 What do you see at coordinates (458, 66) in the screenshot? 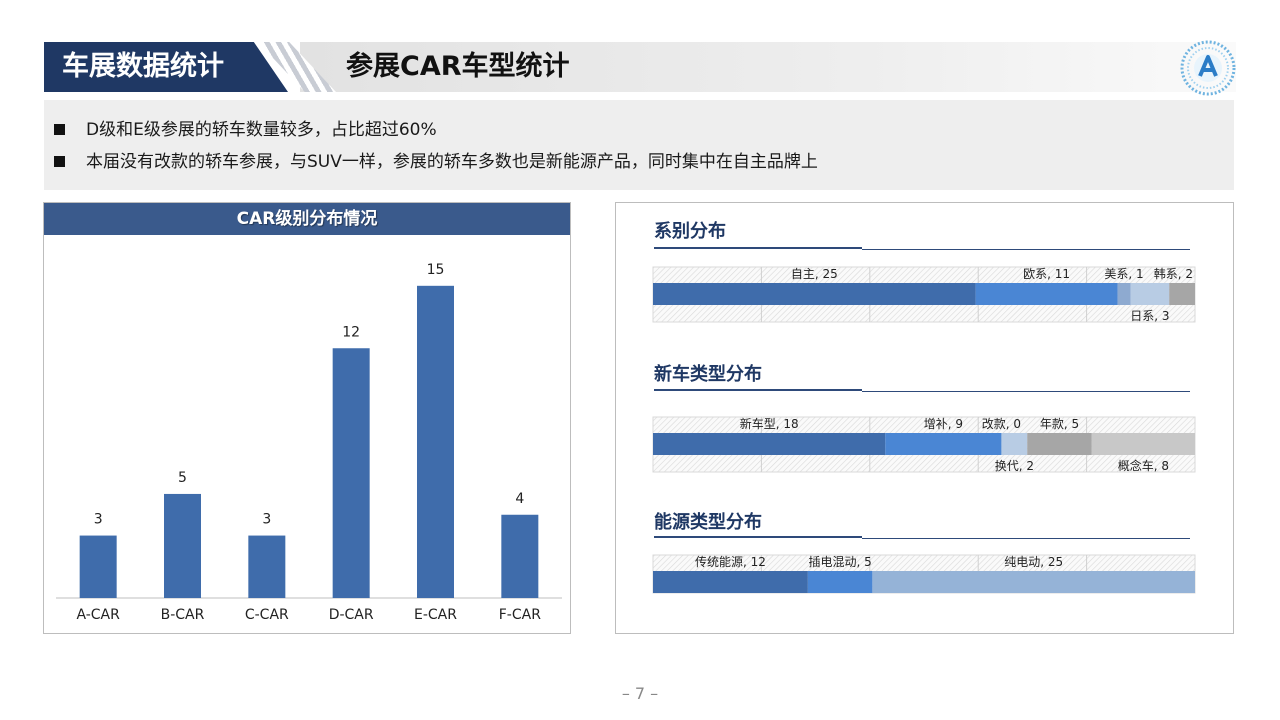
I see `page-title: 参展CAR车型统计` at bounding box center [458, 66].